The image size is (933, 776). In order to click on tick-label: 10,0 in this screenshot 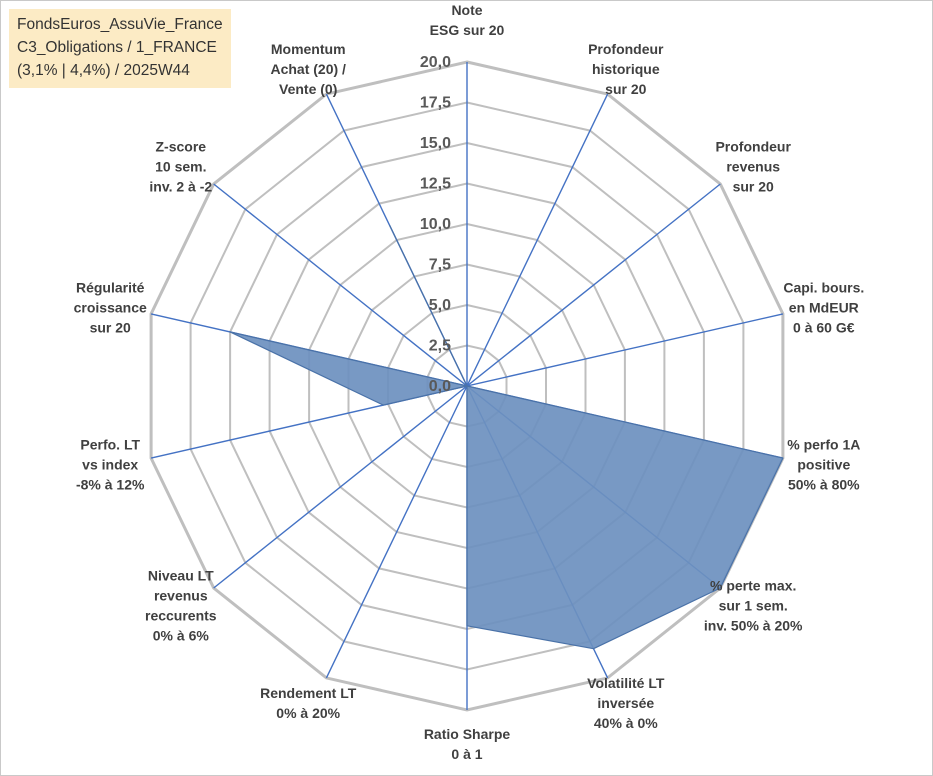, I will do `click(435, 224)`.